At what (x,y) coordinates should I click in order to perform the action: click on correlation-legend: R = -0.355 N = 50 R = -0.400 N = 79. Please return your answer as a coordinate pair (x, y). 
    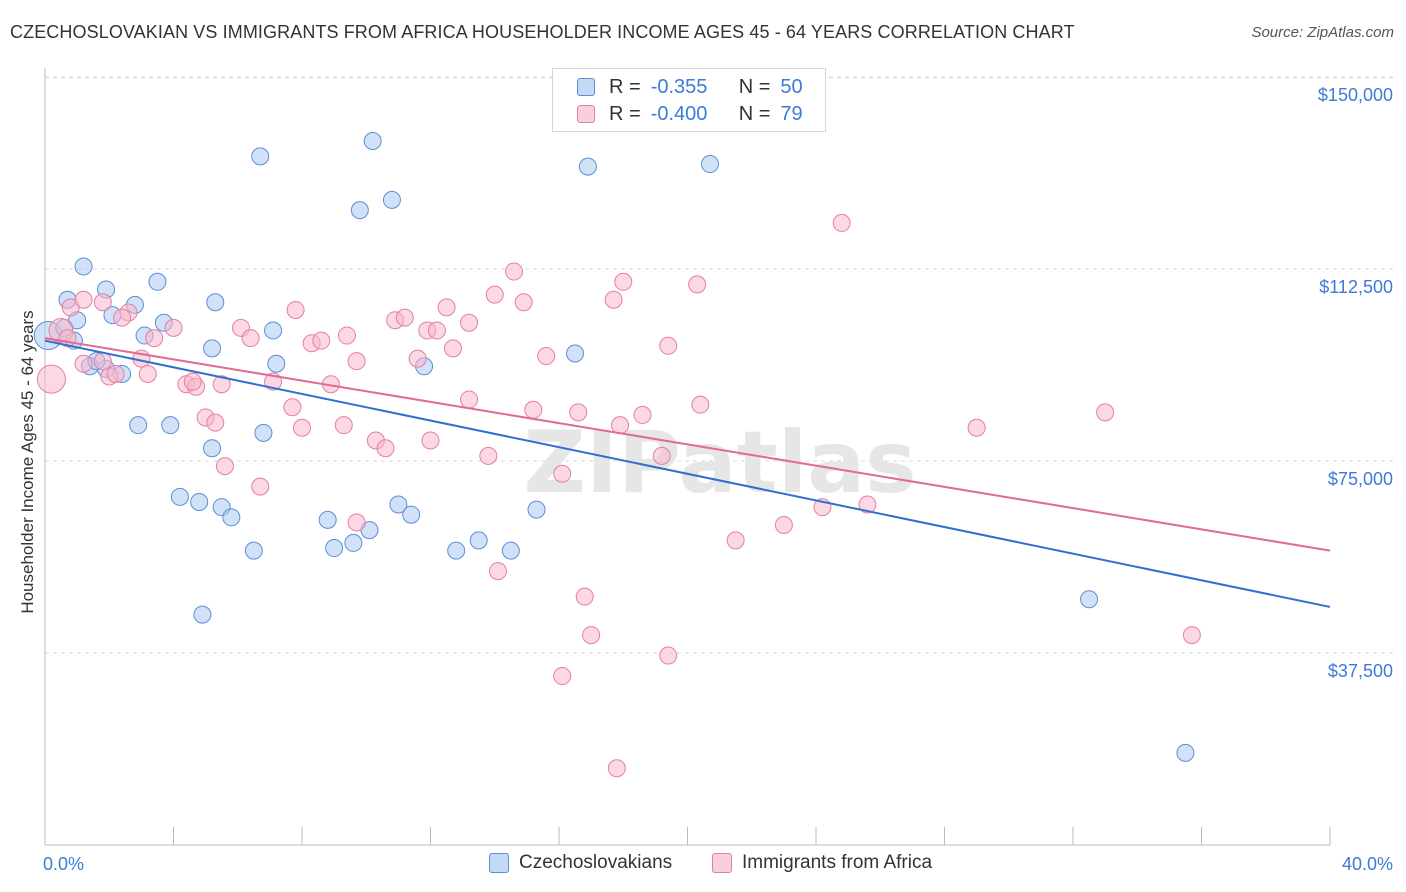
    Looking at the image, I should click on (689, 100).